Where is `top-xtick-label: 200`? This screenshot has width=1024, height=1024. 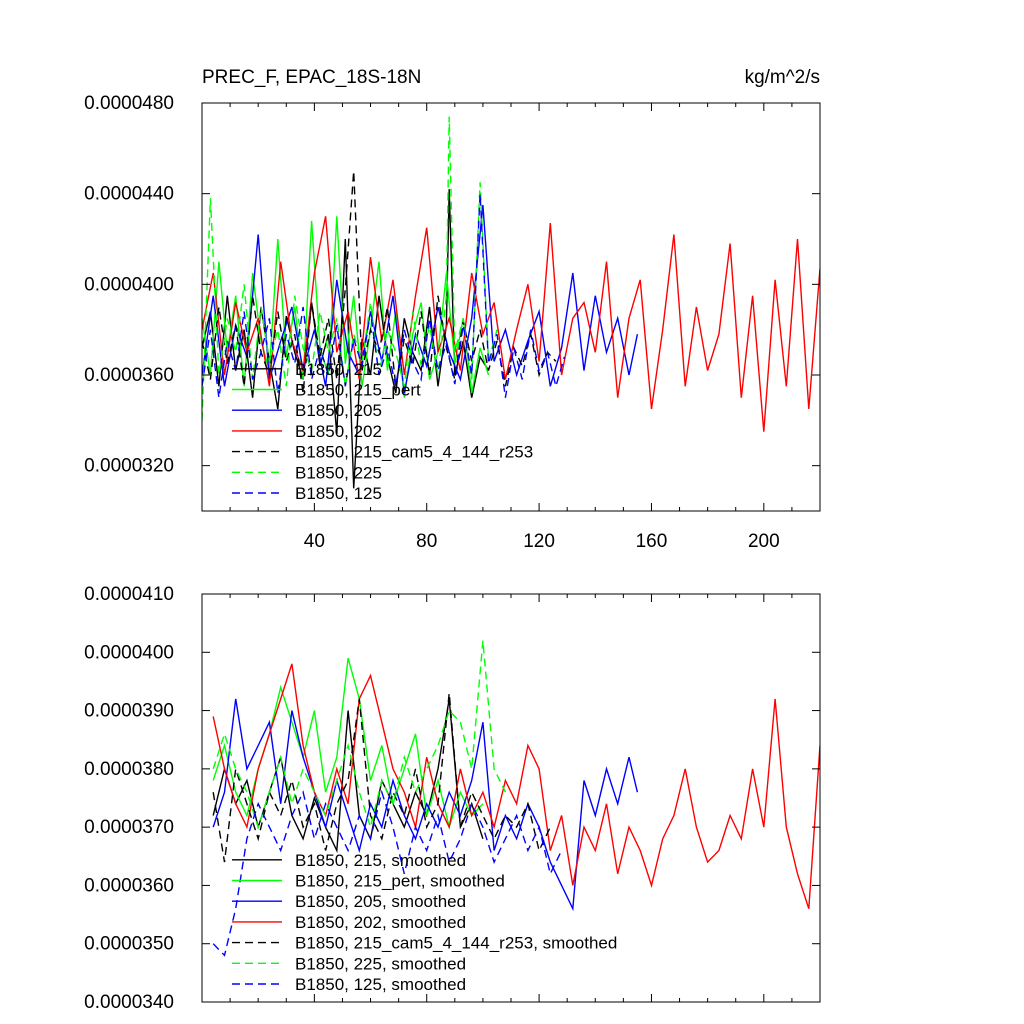
top-xtick-label: 200 is located at coordinates (764, 541).